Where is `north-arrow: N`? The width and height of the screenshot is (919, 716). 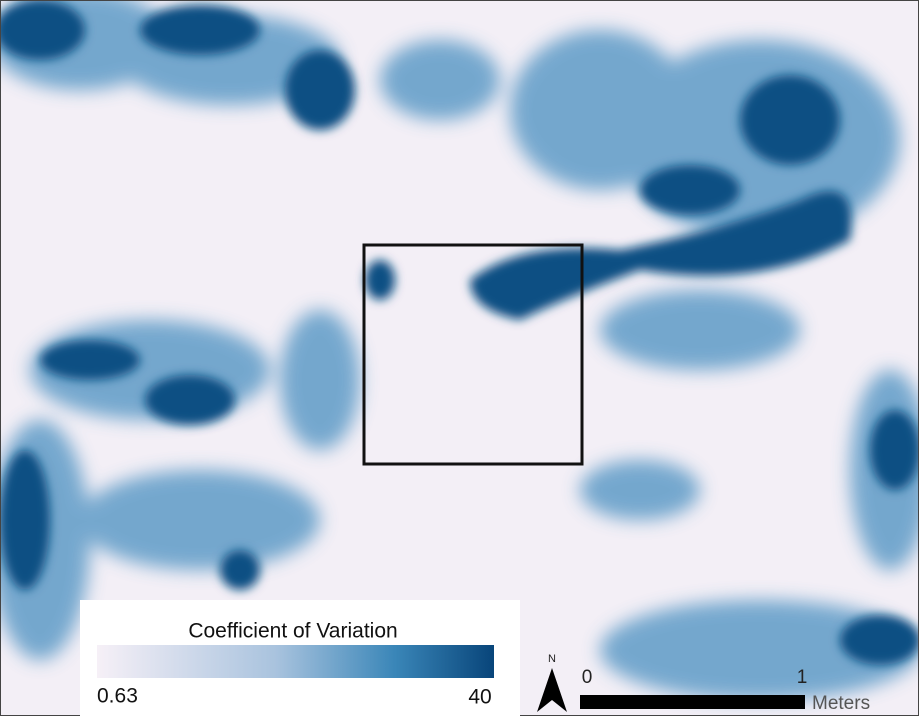
north-arrow: N is located at coordinates (552, 682).